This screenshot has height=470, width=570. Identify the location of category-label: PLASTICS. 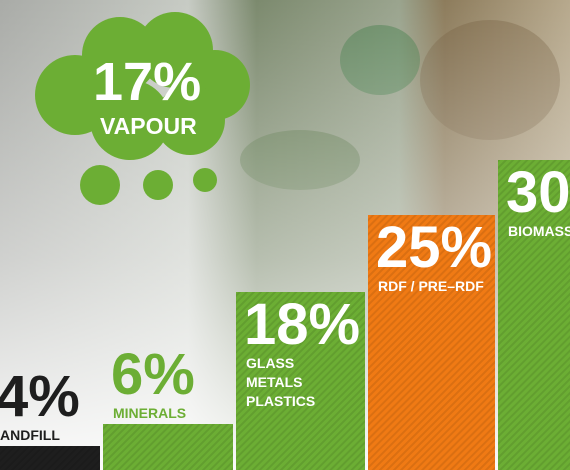
(280, 401).